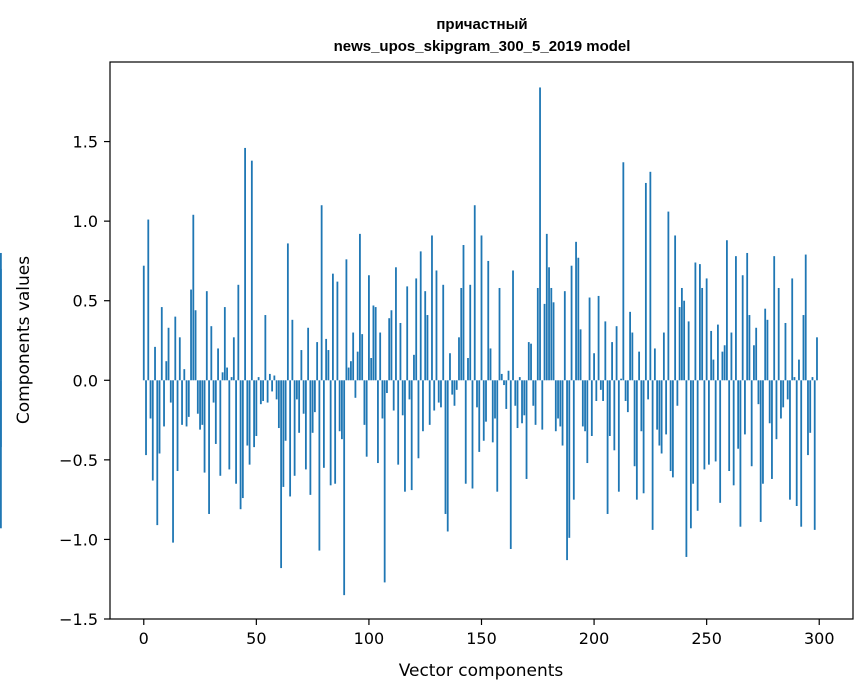 The height and width of the screenshot is (696, 867). I want to click on y-axis-label: Components values, so click(24, 340).